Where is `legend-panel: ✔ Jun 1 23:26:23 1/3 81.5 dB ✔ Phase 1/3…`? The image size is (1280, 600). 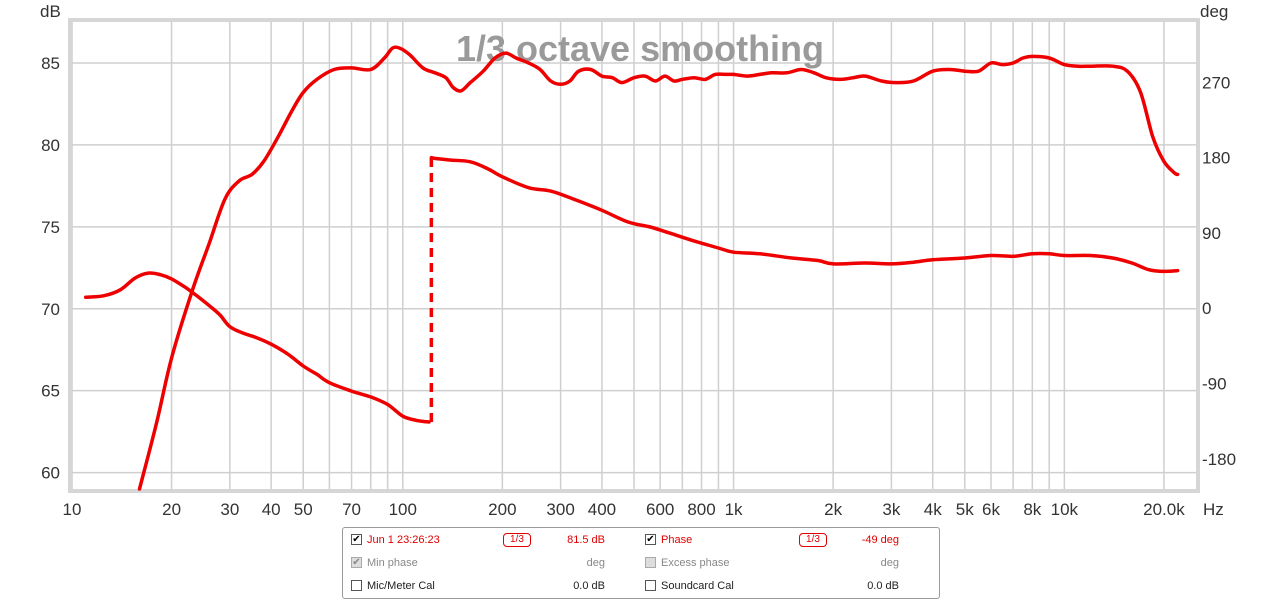
legend-panel: ✔ Jun 1 23:26:23 1/3 81.5 dB ✔ Phase 1/3… is located at coordinates (641, 563).